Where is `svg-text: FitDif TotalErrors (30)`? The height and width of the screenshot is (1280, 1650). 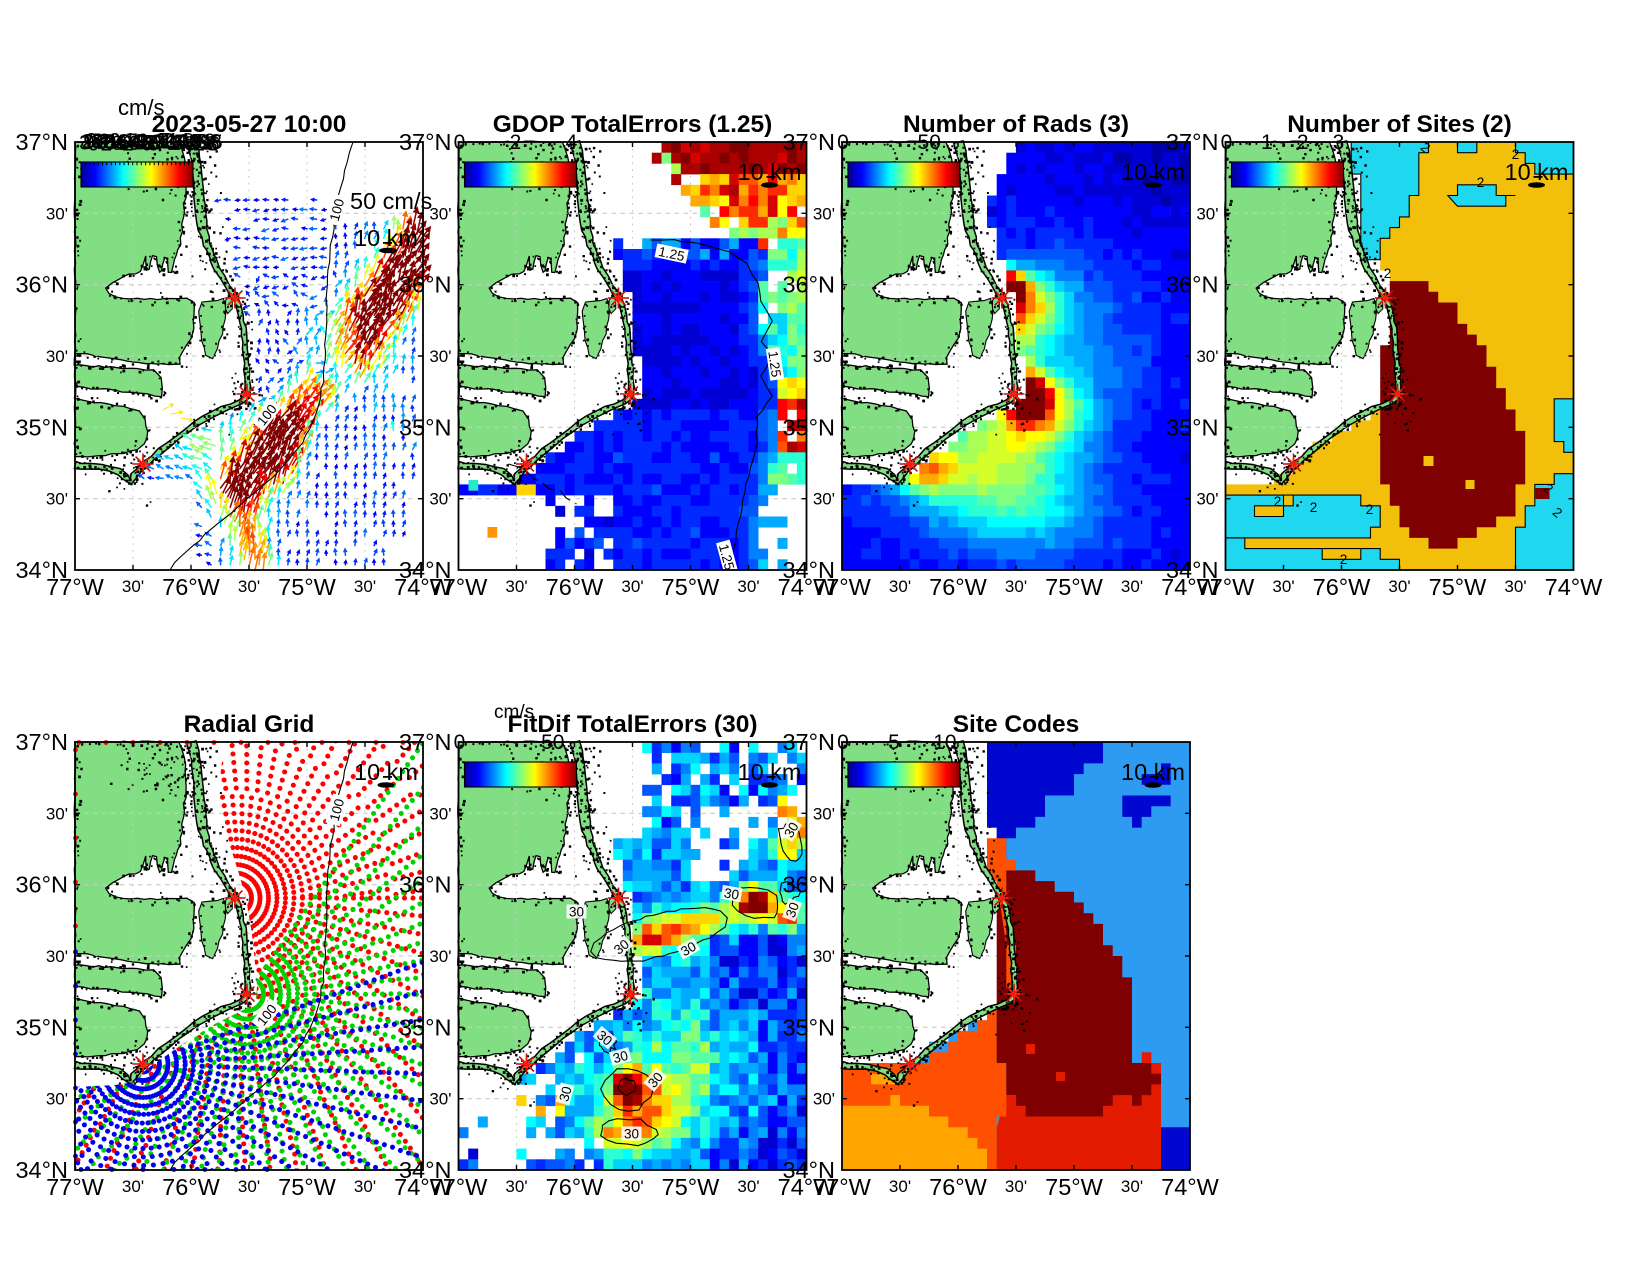
svg-text: FitDif TotalErrors (30) is located at coordinates (632, 724).